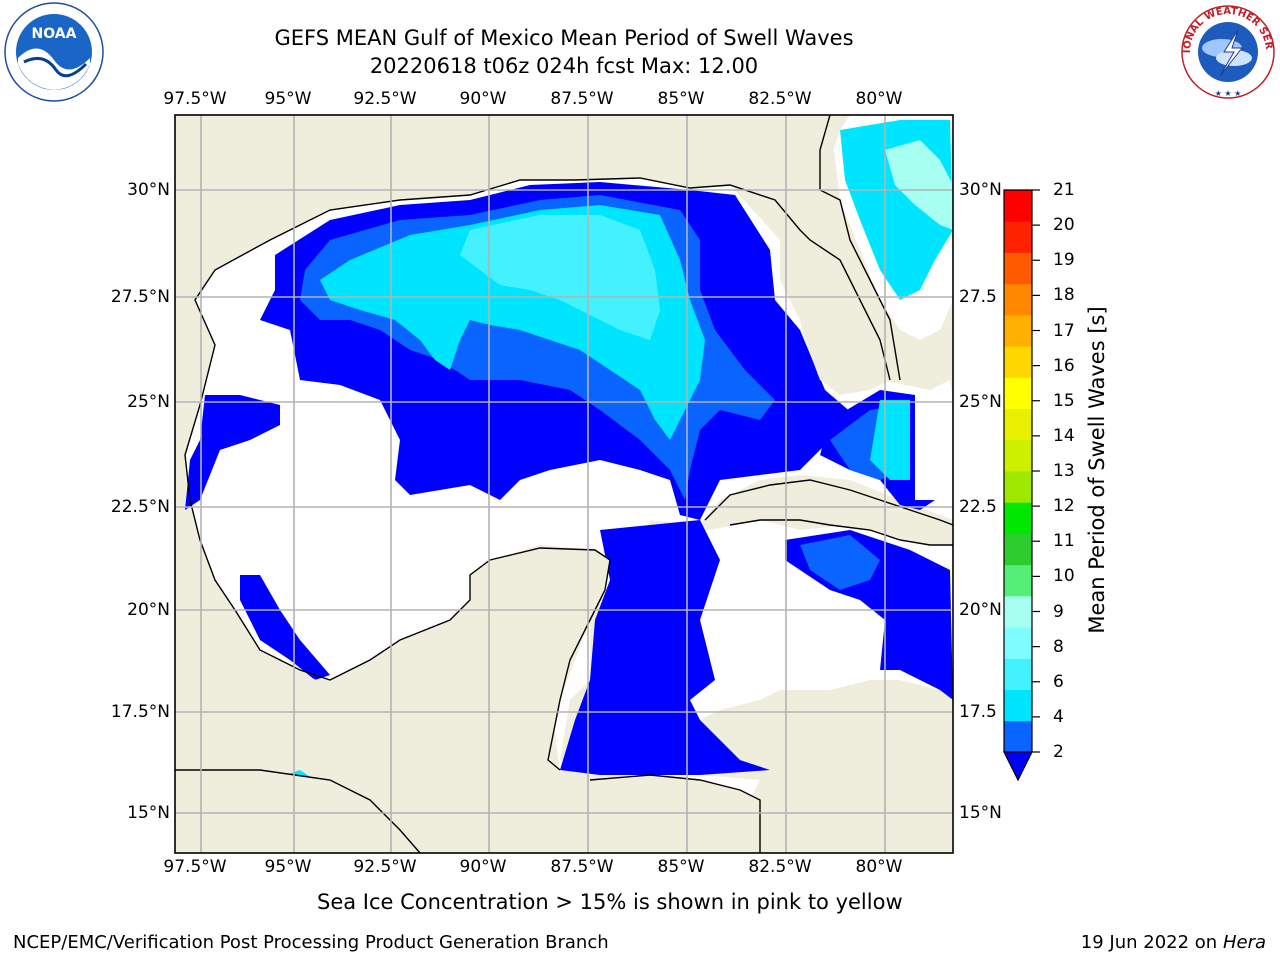  What do you see at coordinates (582, 99) in the screenshot?
I see `top-lon-label: 87.5°W` at bounding box center [582, 99].